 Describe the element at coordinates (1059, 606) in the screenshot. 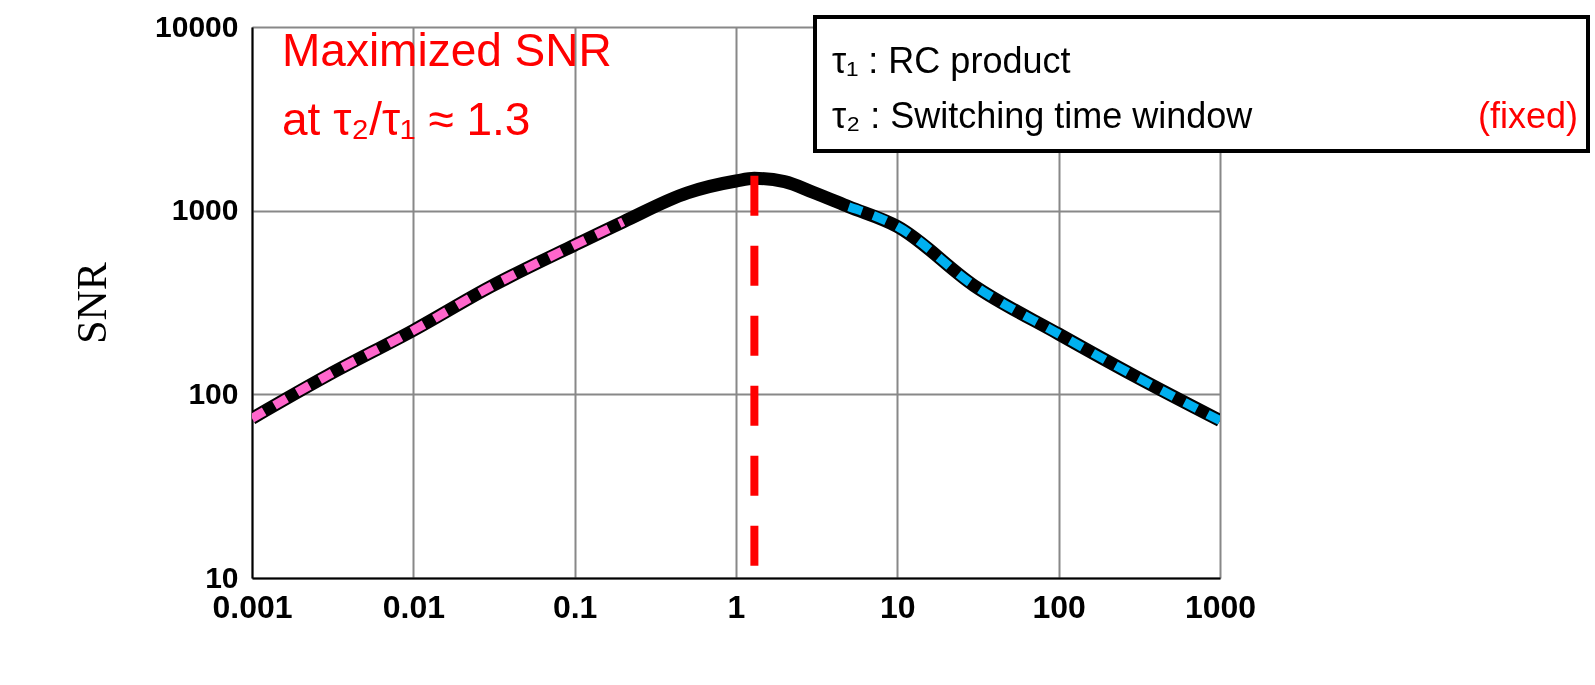

I see `x-tick-label: 100` at that location.